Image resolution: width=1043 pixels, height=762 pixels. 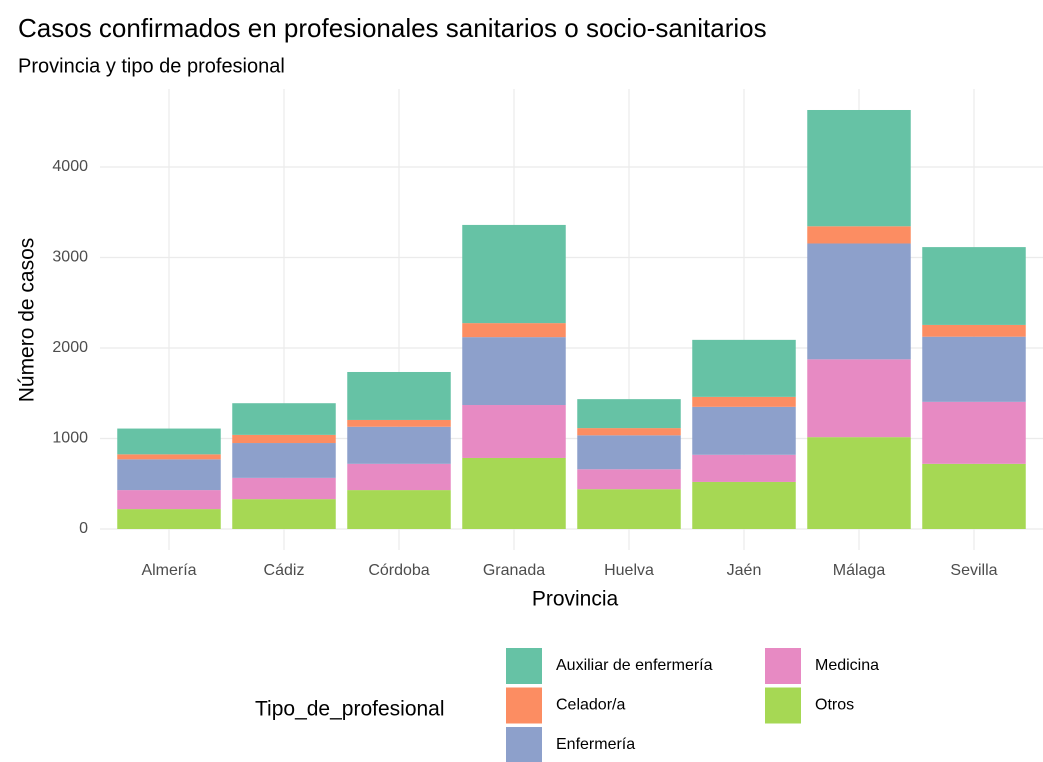 I want to click on legend-title: Tipo_de_profesional, so click(x=350, y=709).